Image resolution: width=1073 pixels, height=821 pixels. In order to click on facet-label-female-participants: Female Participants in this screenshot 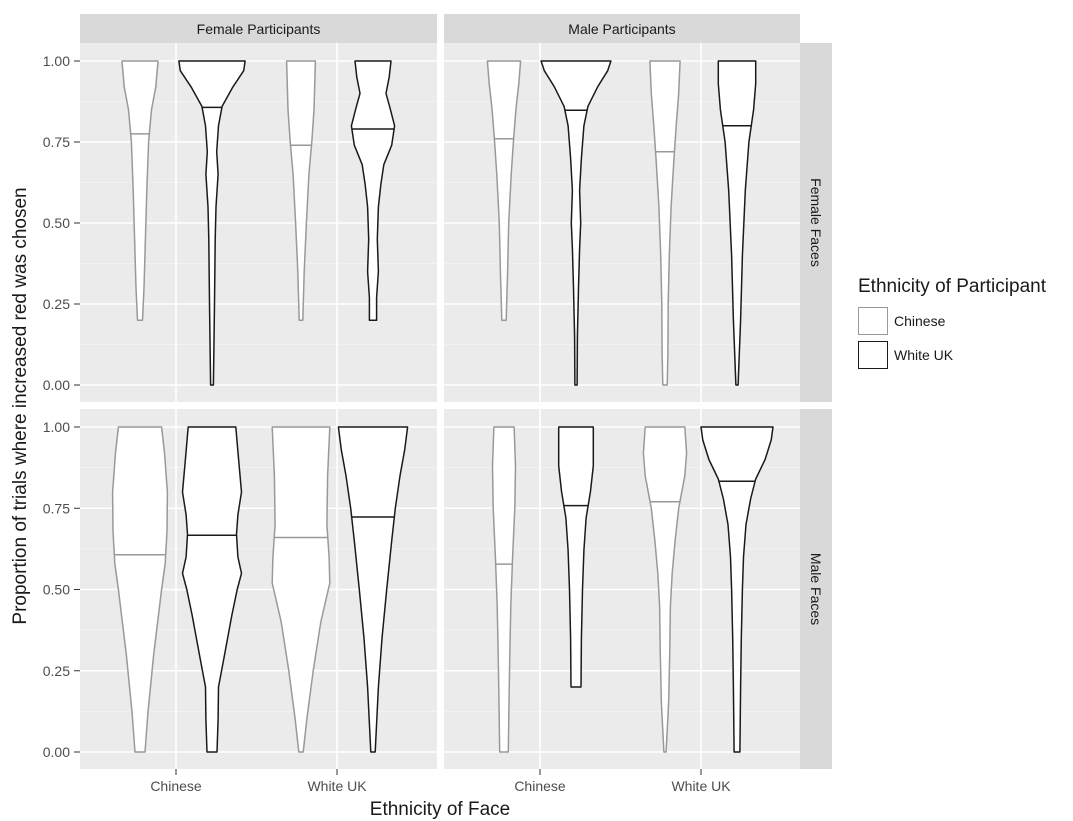, I will do `click(259, 29)`.